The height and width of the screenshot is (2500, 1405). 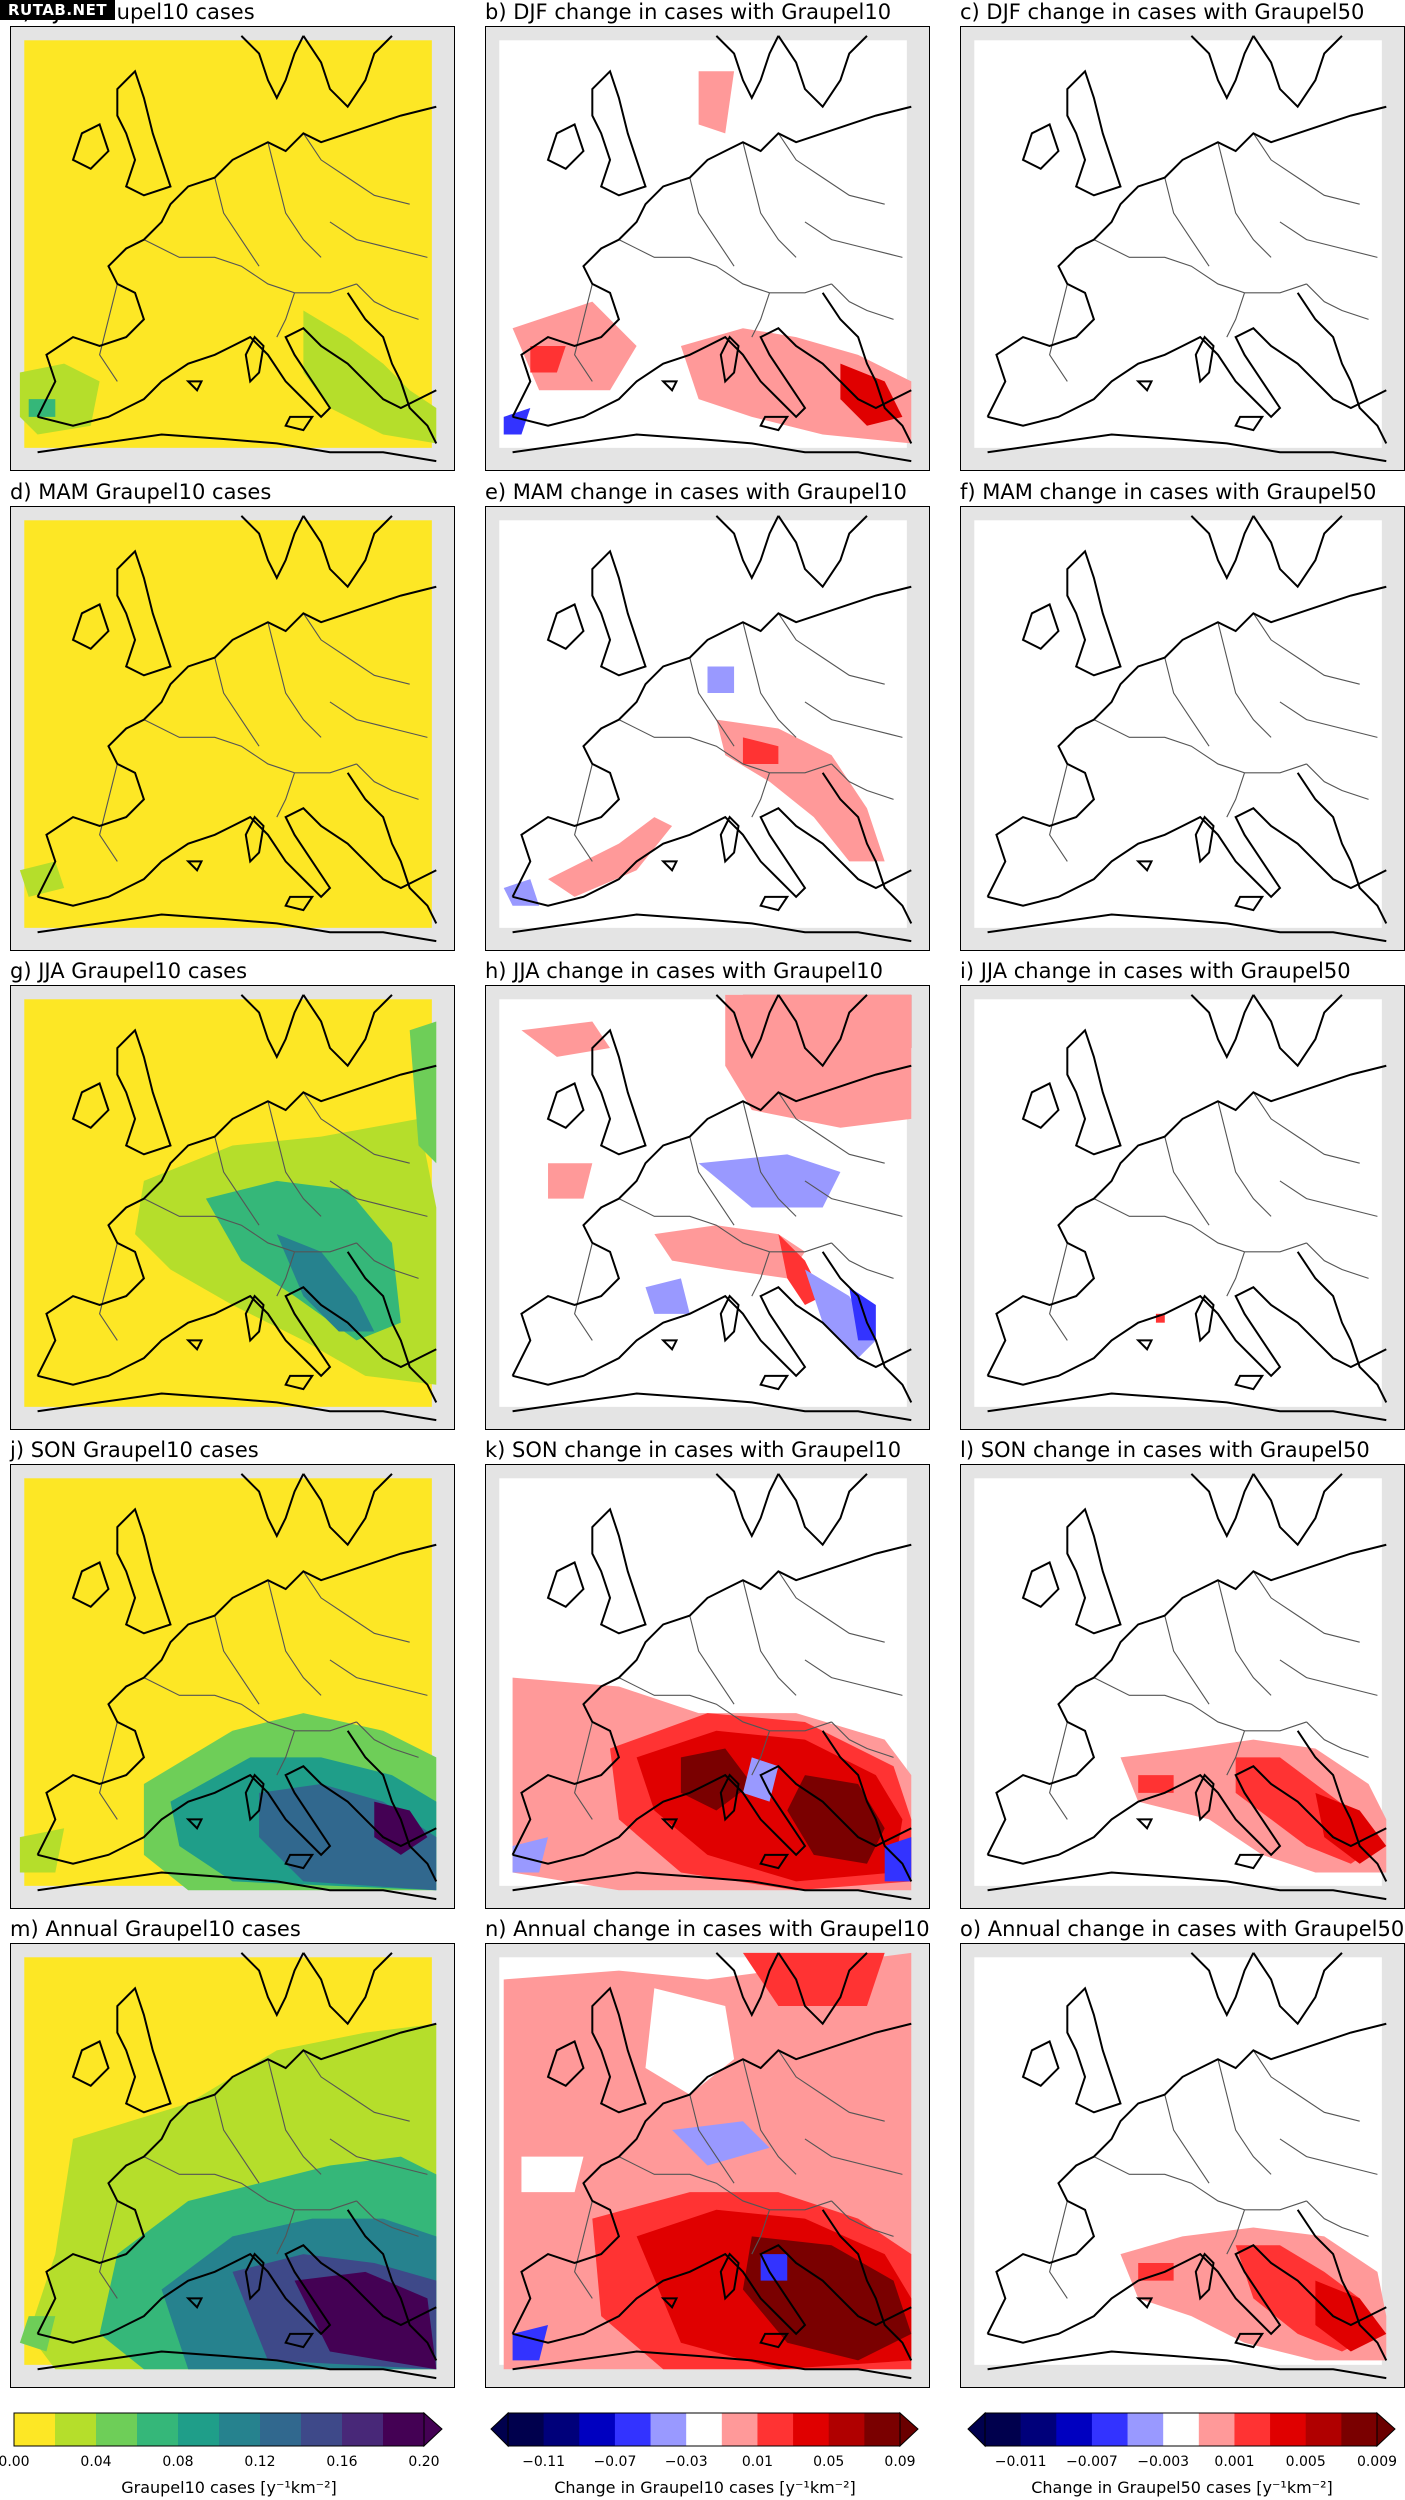 I want to click on map-panel-m, so click(x=232, y=2165).